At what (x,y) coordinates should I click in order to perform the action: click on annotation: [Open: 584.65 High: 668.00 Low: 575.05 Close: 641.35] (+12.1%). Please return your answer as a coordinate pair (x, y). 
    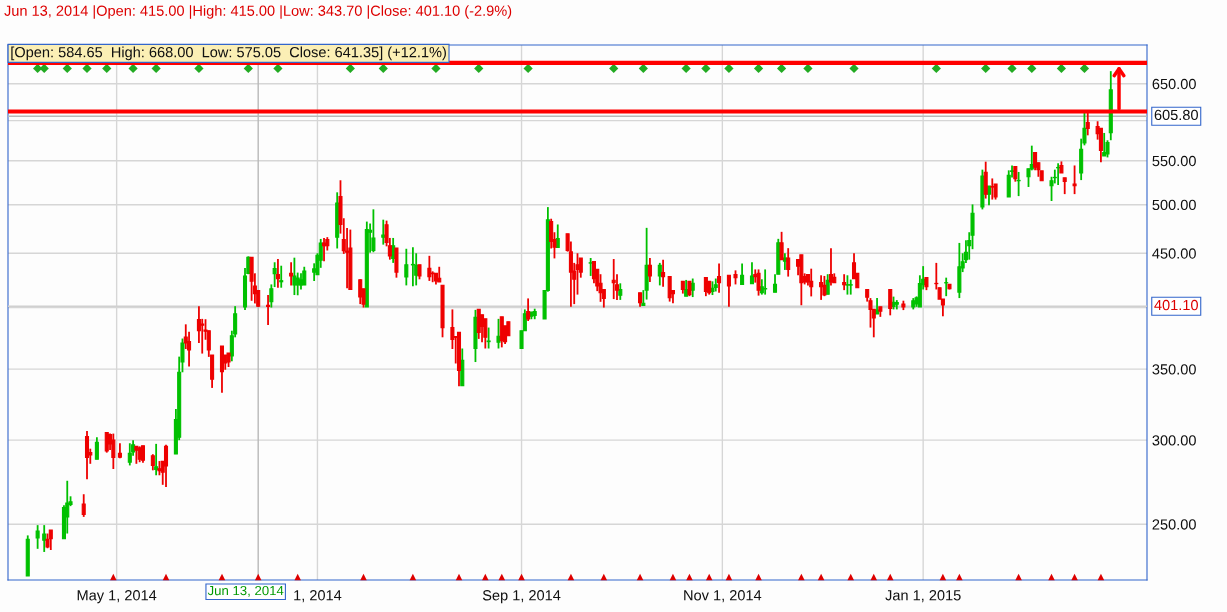
    Looking at the image, I should click on (228, 53).